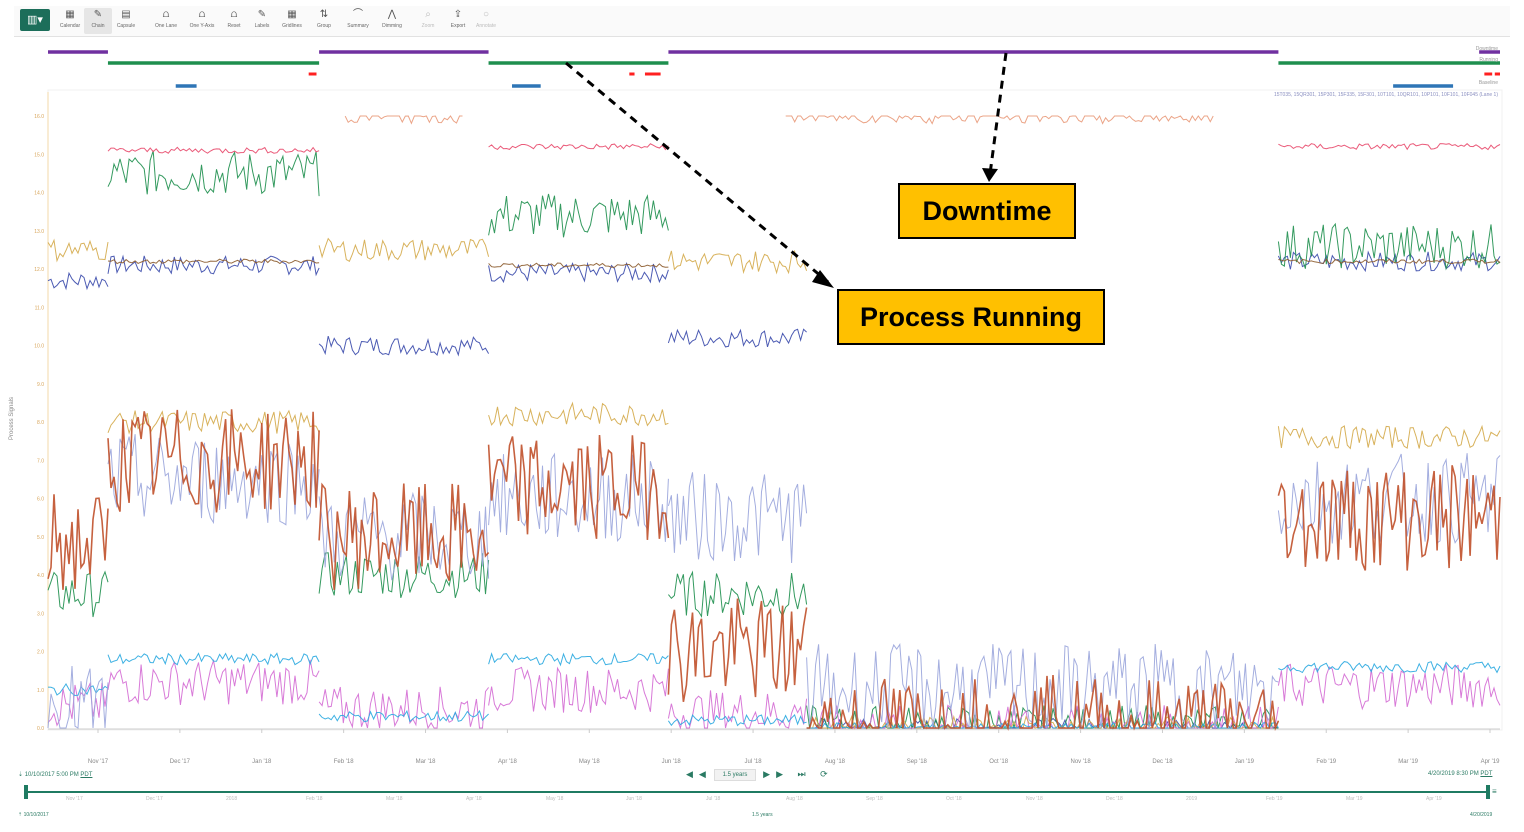 The height and width of the screenshot is (832, 1524). I want to click on x-tick-label: Jun '18, so click(672, 762).